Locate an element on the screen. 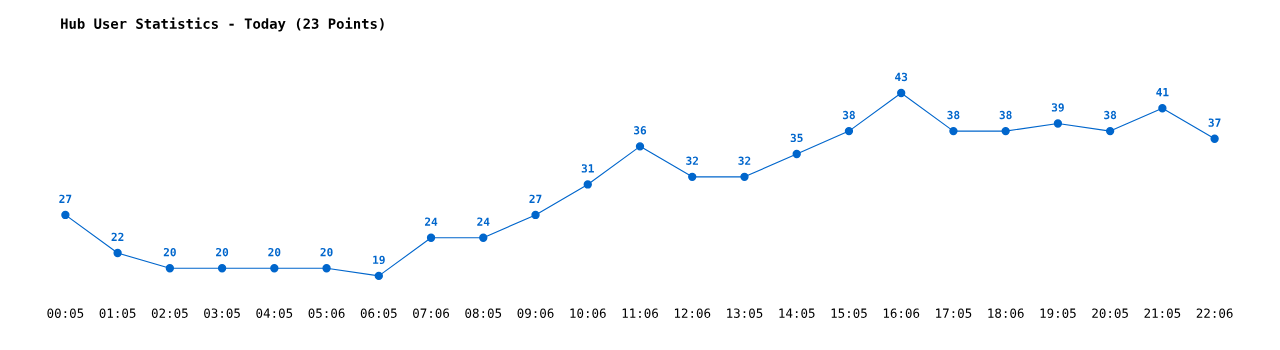 The width and height of the screenshot is (1280, 350). x-tick-label: 18:06 is located at coordinates (1006, 313).